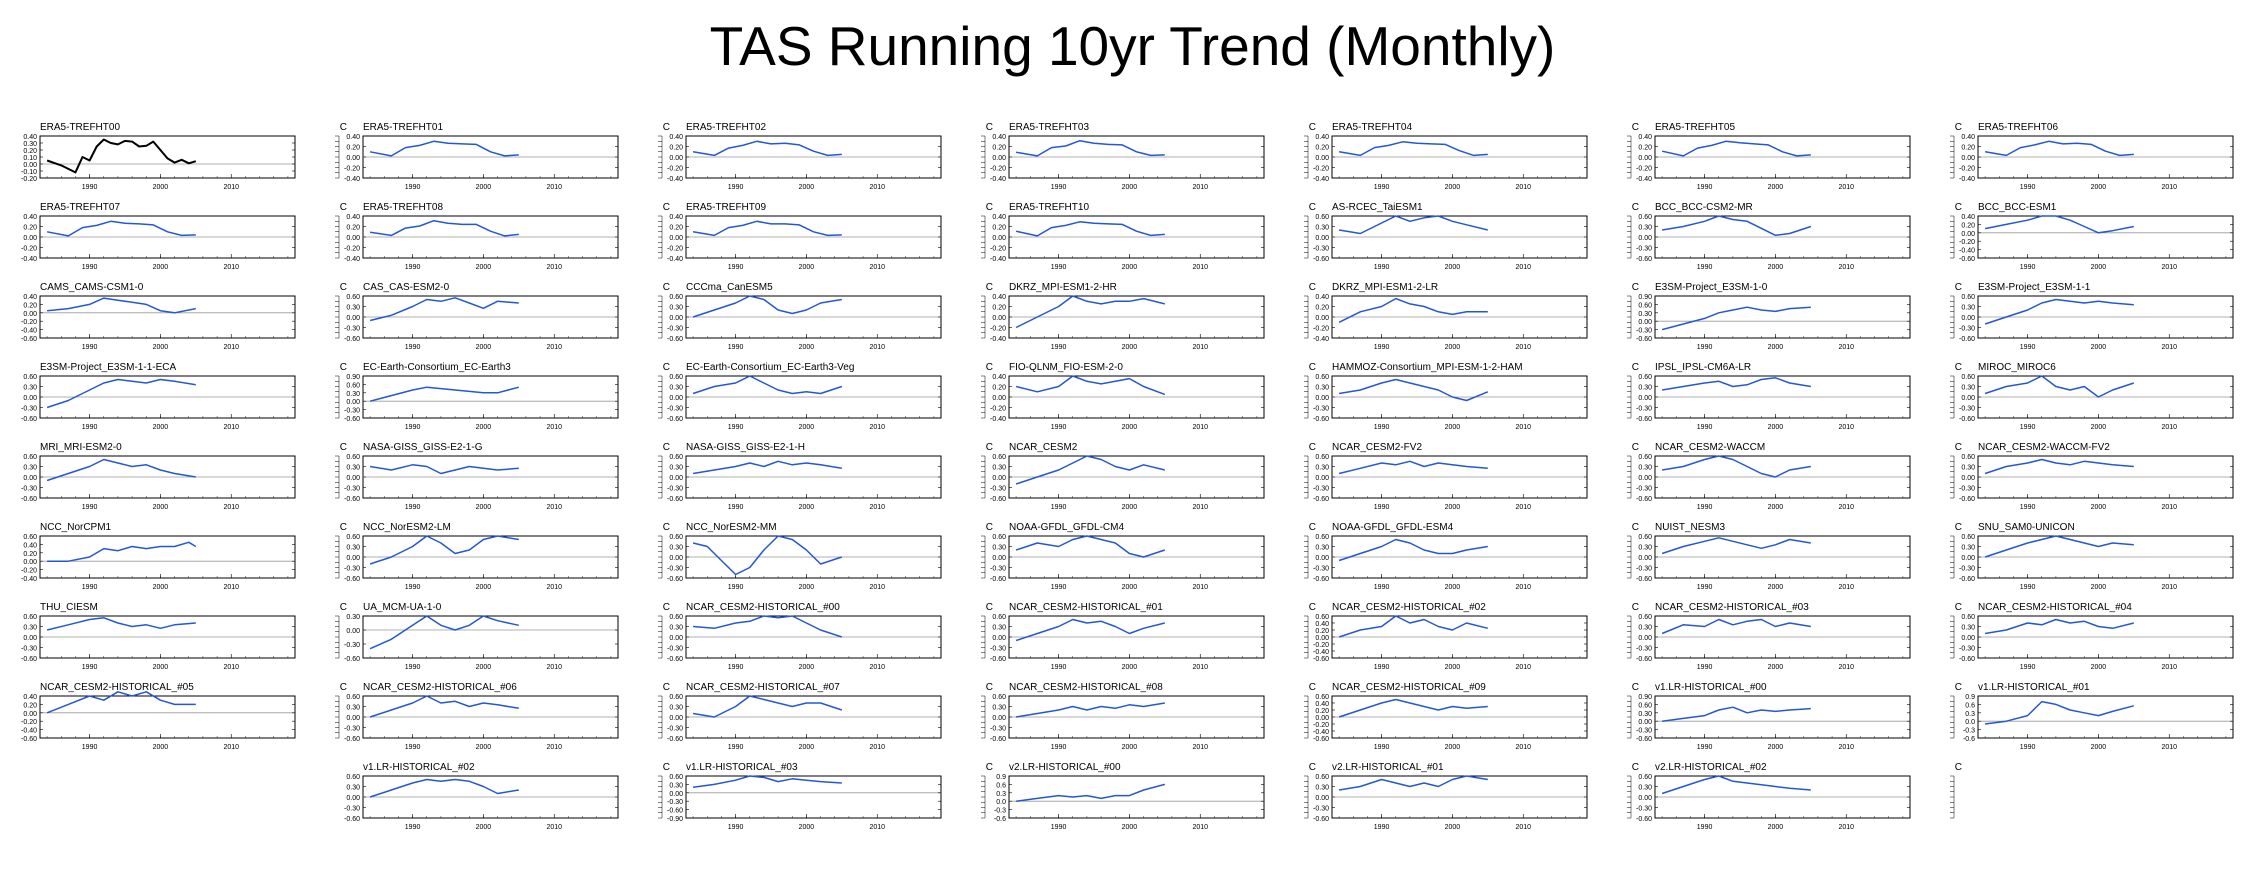 The height and width of the screenshot is (870, 2265). I want to click on panel-title: IPSL_IPSL-CM6A-LR, so click(1703, 367).